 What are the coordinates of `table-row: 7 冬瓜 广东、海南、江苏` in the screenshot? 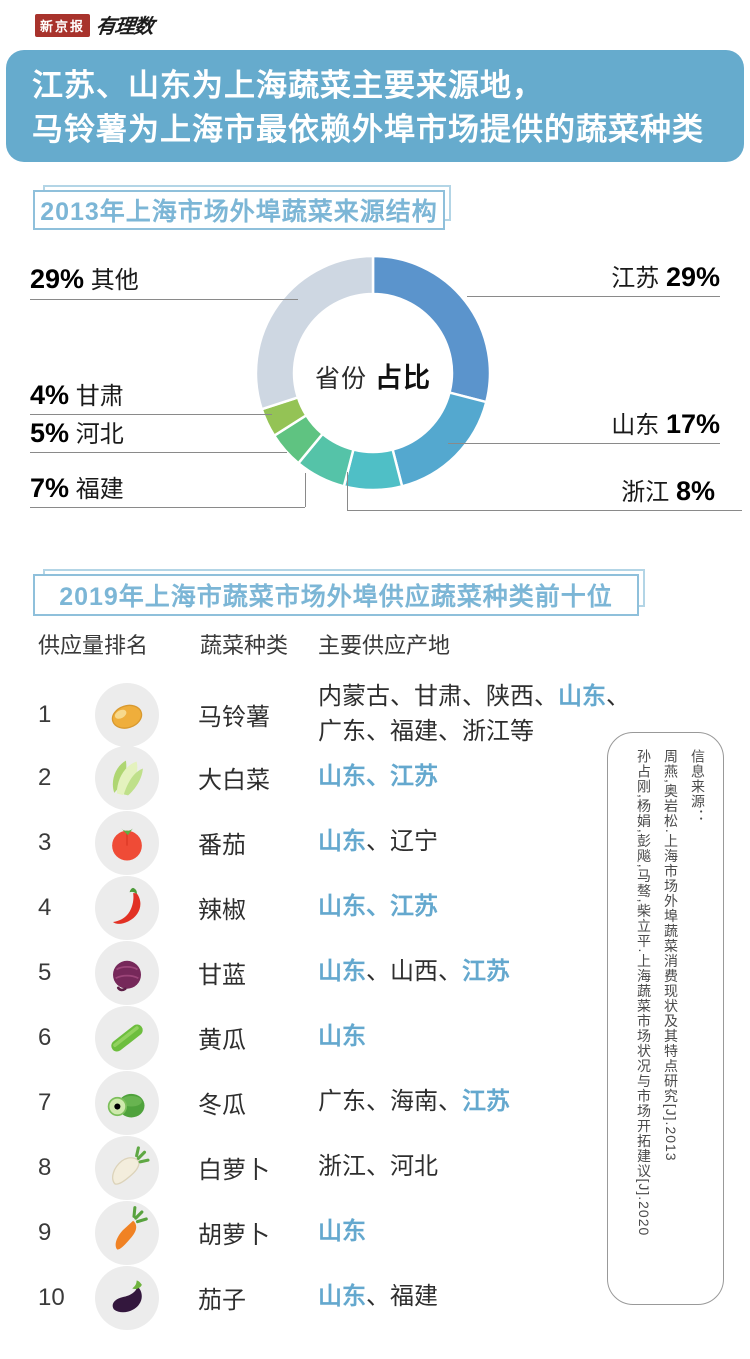 It's located at (320, 1102).